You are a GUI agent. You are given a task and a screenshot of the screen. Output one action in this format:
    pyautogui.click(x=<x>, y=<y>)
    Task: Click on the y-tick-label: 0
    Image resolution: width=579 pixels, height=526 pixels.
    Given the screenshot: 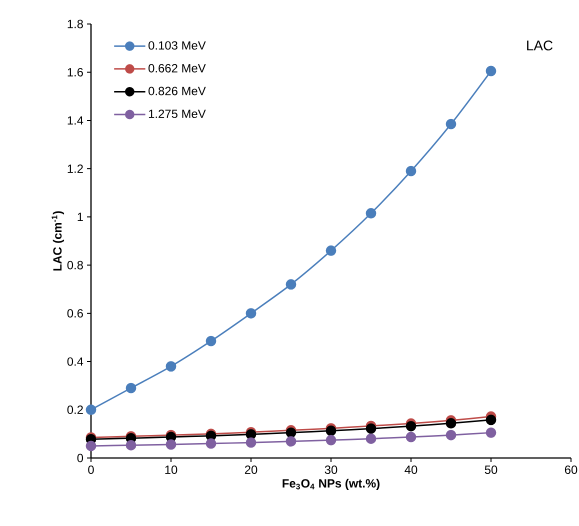 What is the action you would take?
    pyautogui.click(x=80, y=458)
    